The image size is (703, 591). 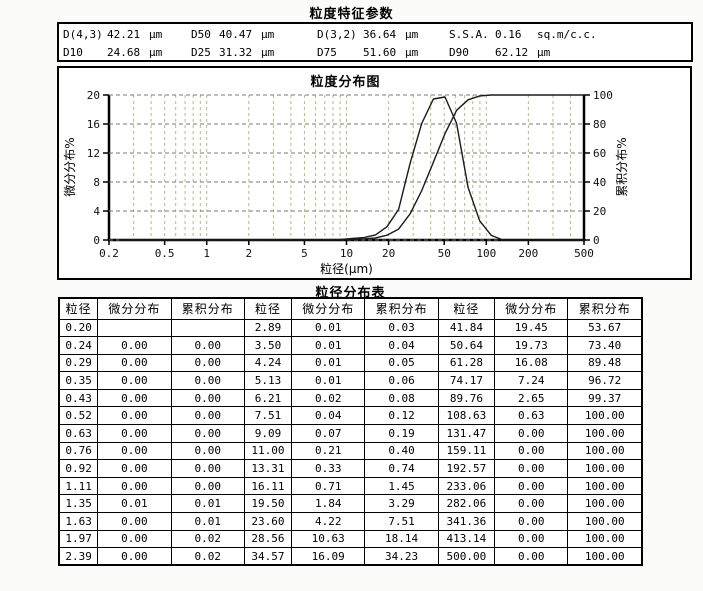 What do you see at coordinates (605, 380) in the screenshot?
I see `table-cell: 96.72` at bounding box center [605, 380].